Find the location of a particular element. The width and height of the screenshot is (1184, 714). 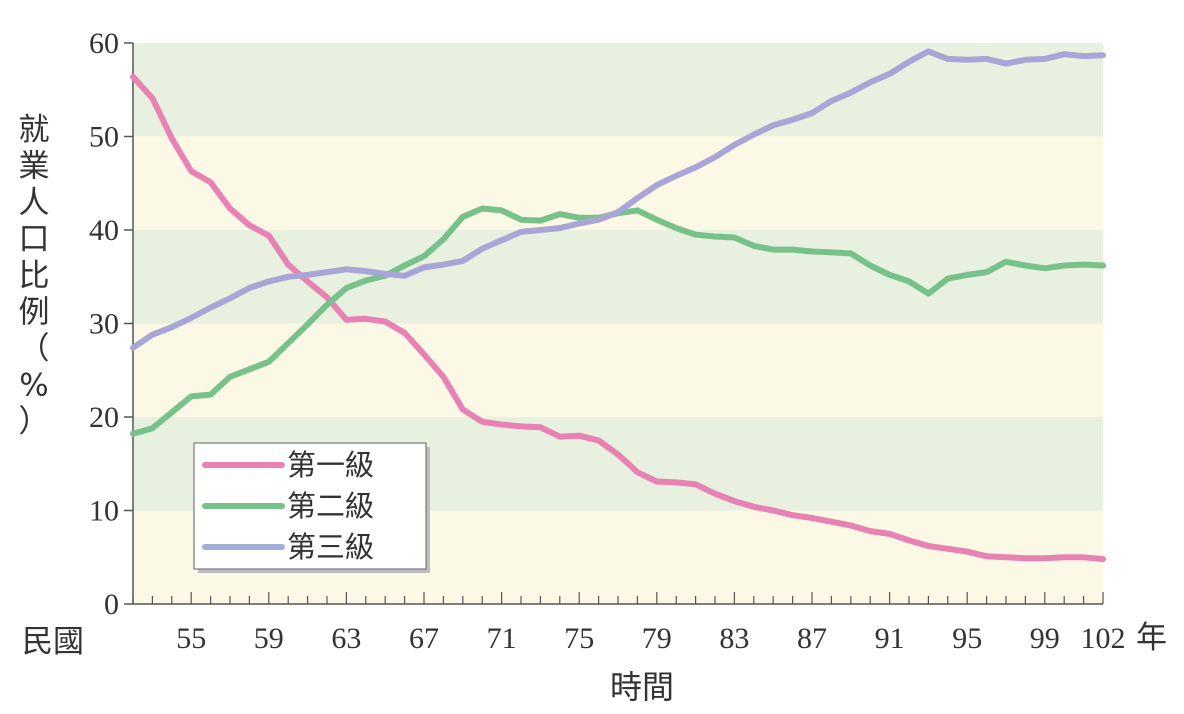

y-title-char: ） is located at coordinates (34, 422).